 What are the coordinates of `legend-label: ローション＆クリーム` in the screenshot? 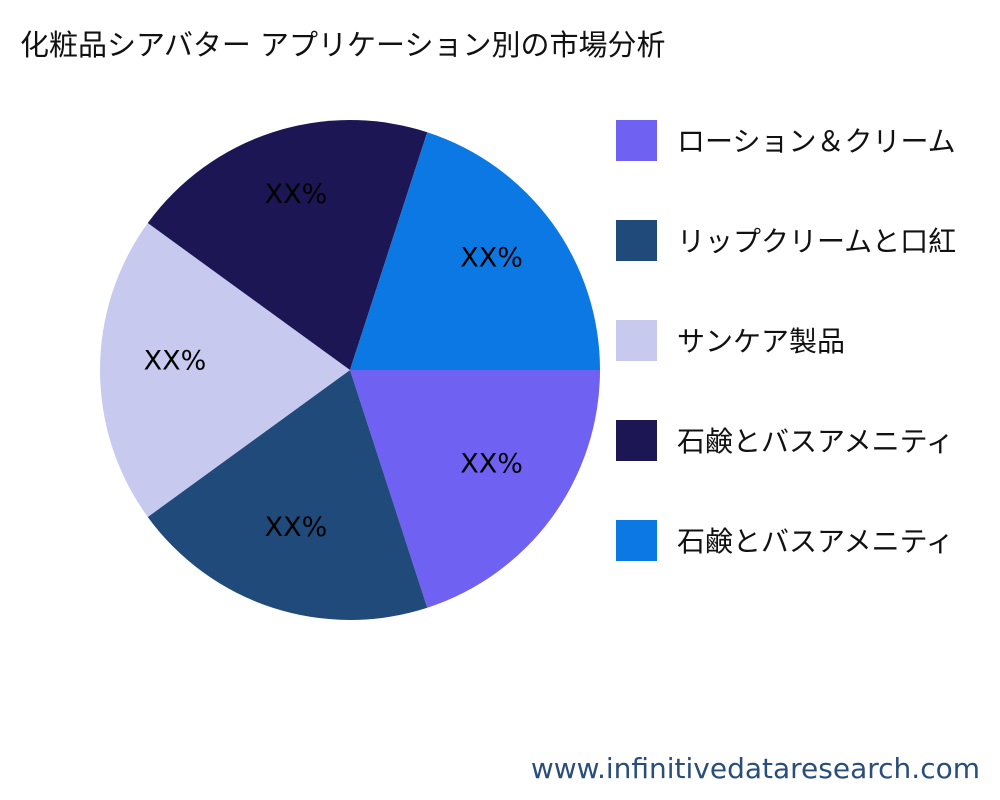 It's located at (816, 141).